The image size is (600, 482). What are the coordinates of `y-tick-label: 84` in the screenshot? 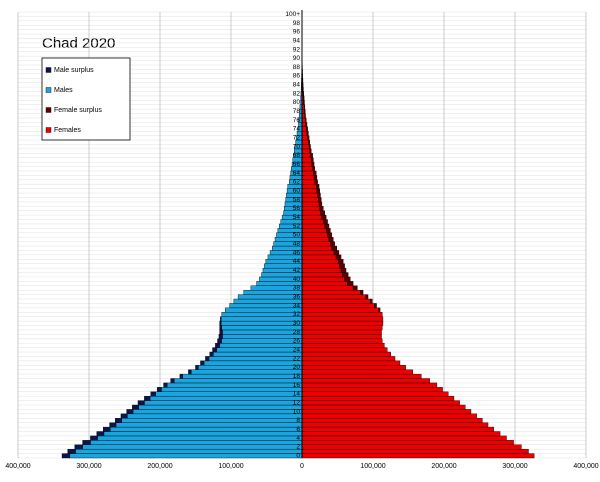 It's located at (297, 85).